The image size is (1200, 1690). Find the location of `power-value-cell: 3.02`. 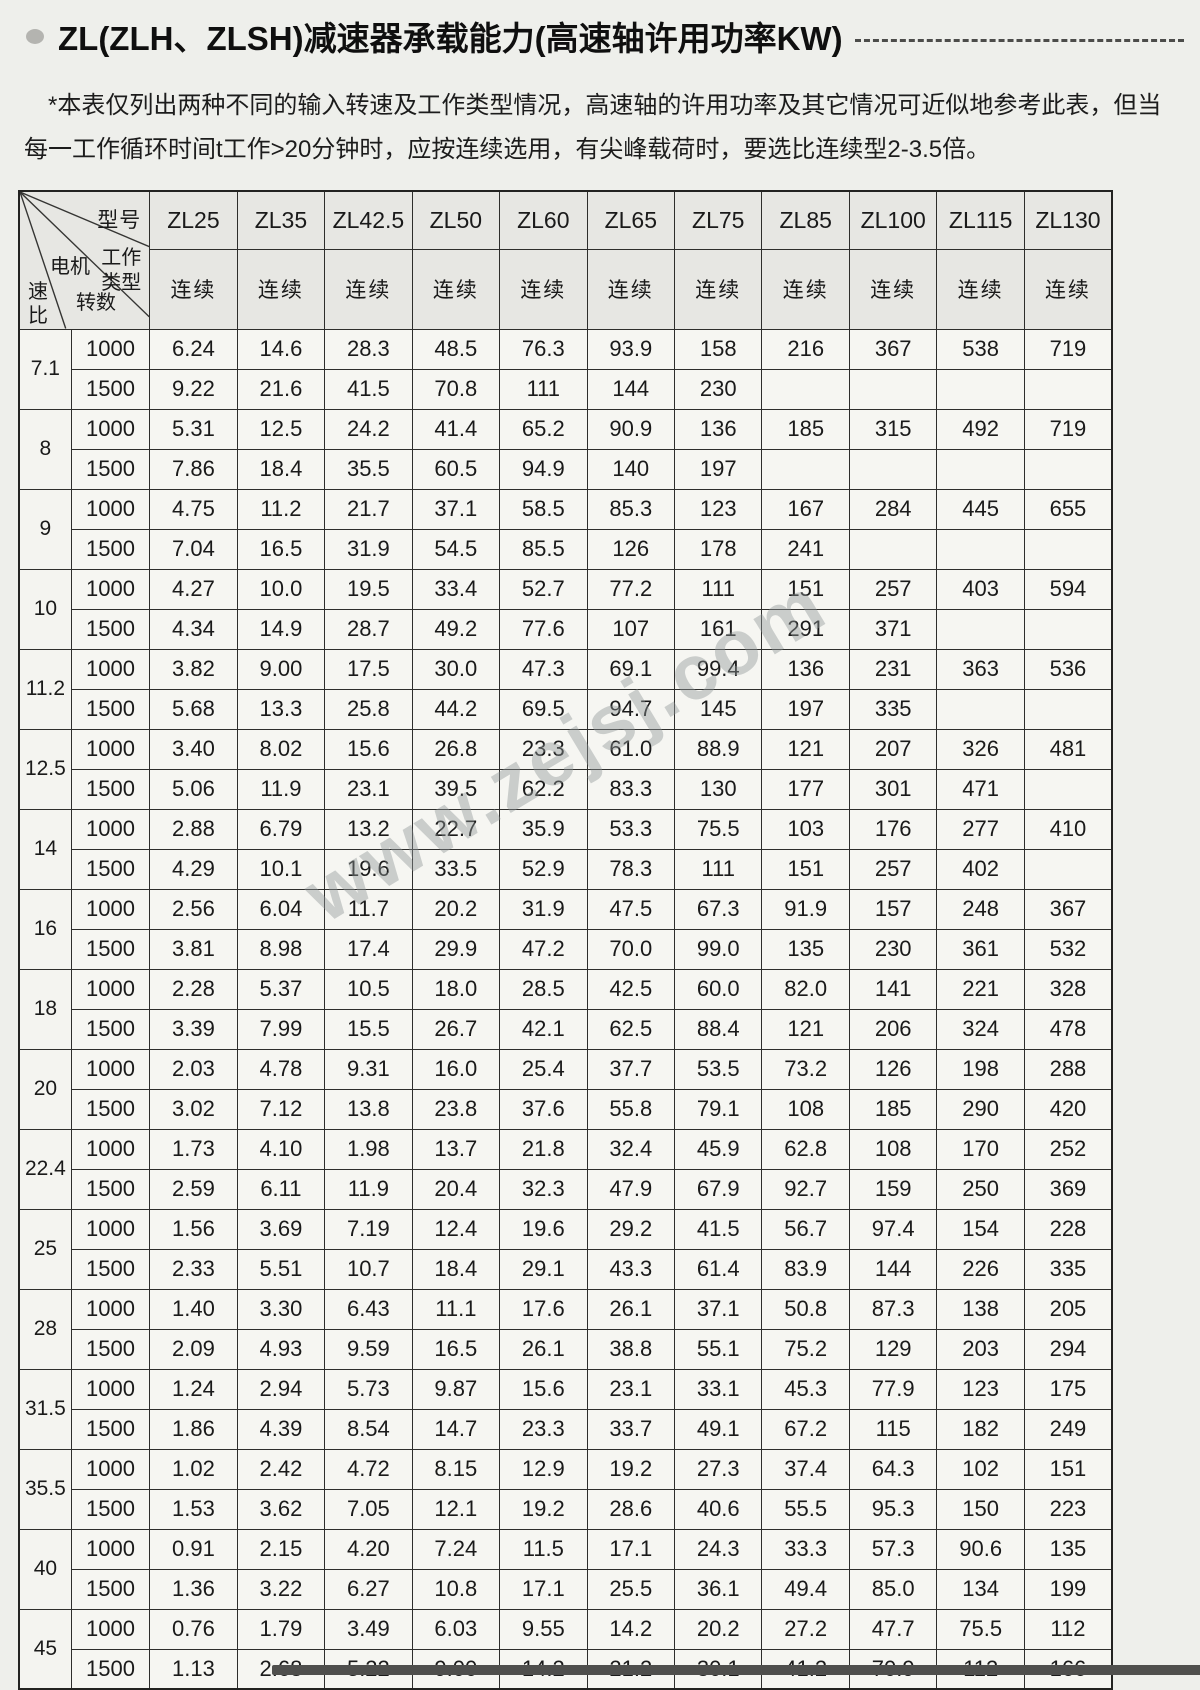

power-value-cell: 3.02 is located at coordinates (193, 1109).